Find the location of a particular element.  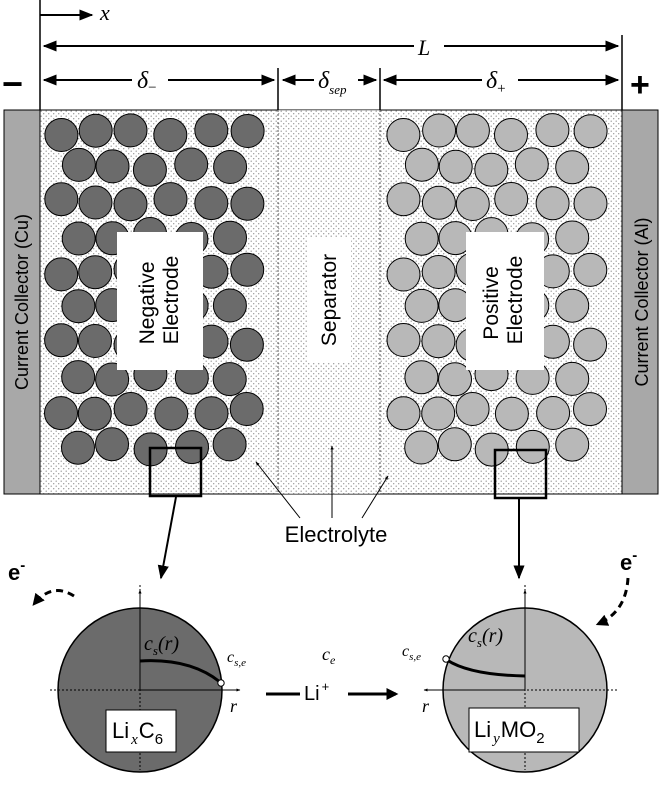

negative-electrode-line2: Electrode is located at coordinates (171, 300).